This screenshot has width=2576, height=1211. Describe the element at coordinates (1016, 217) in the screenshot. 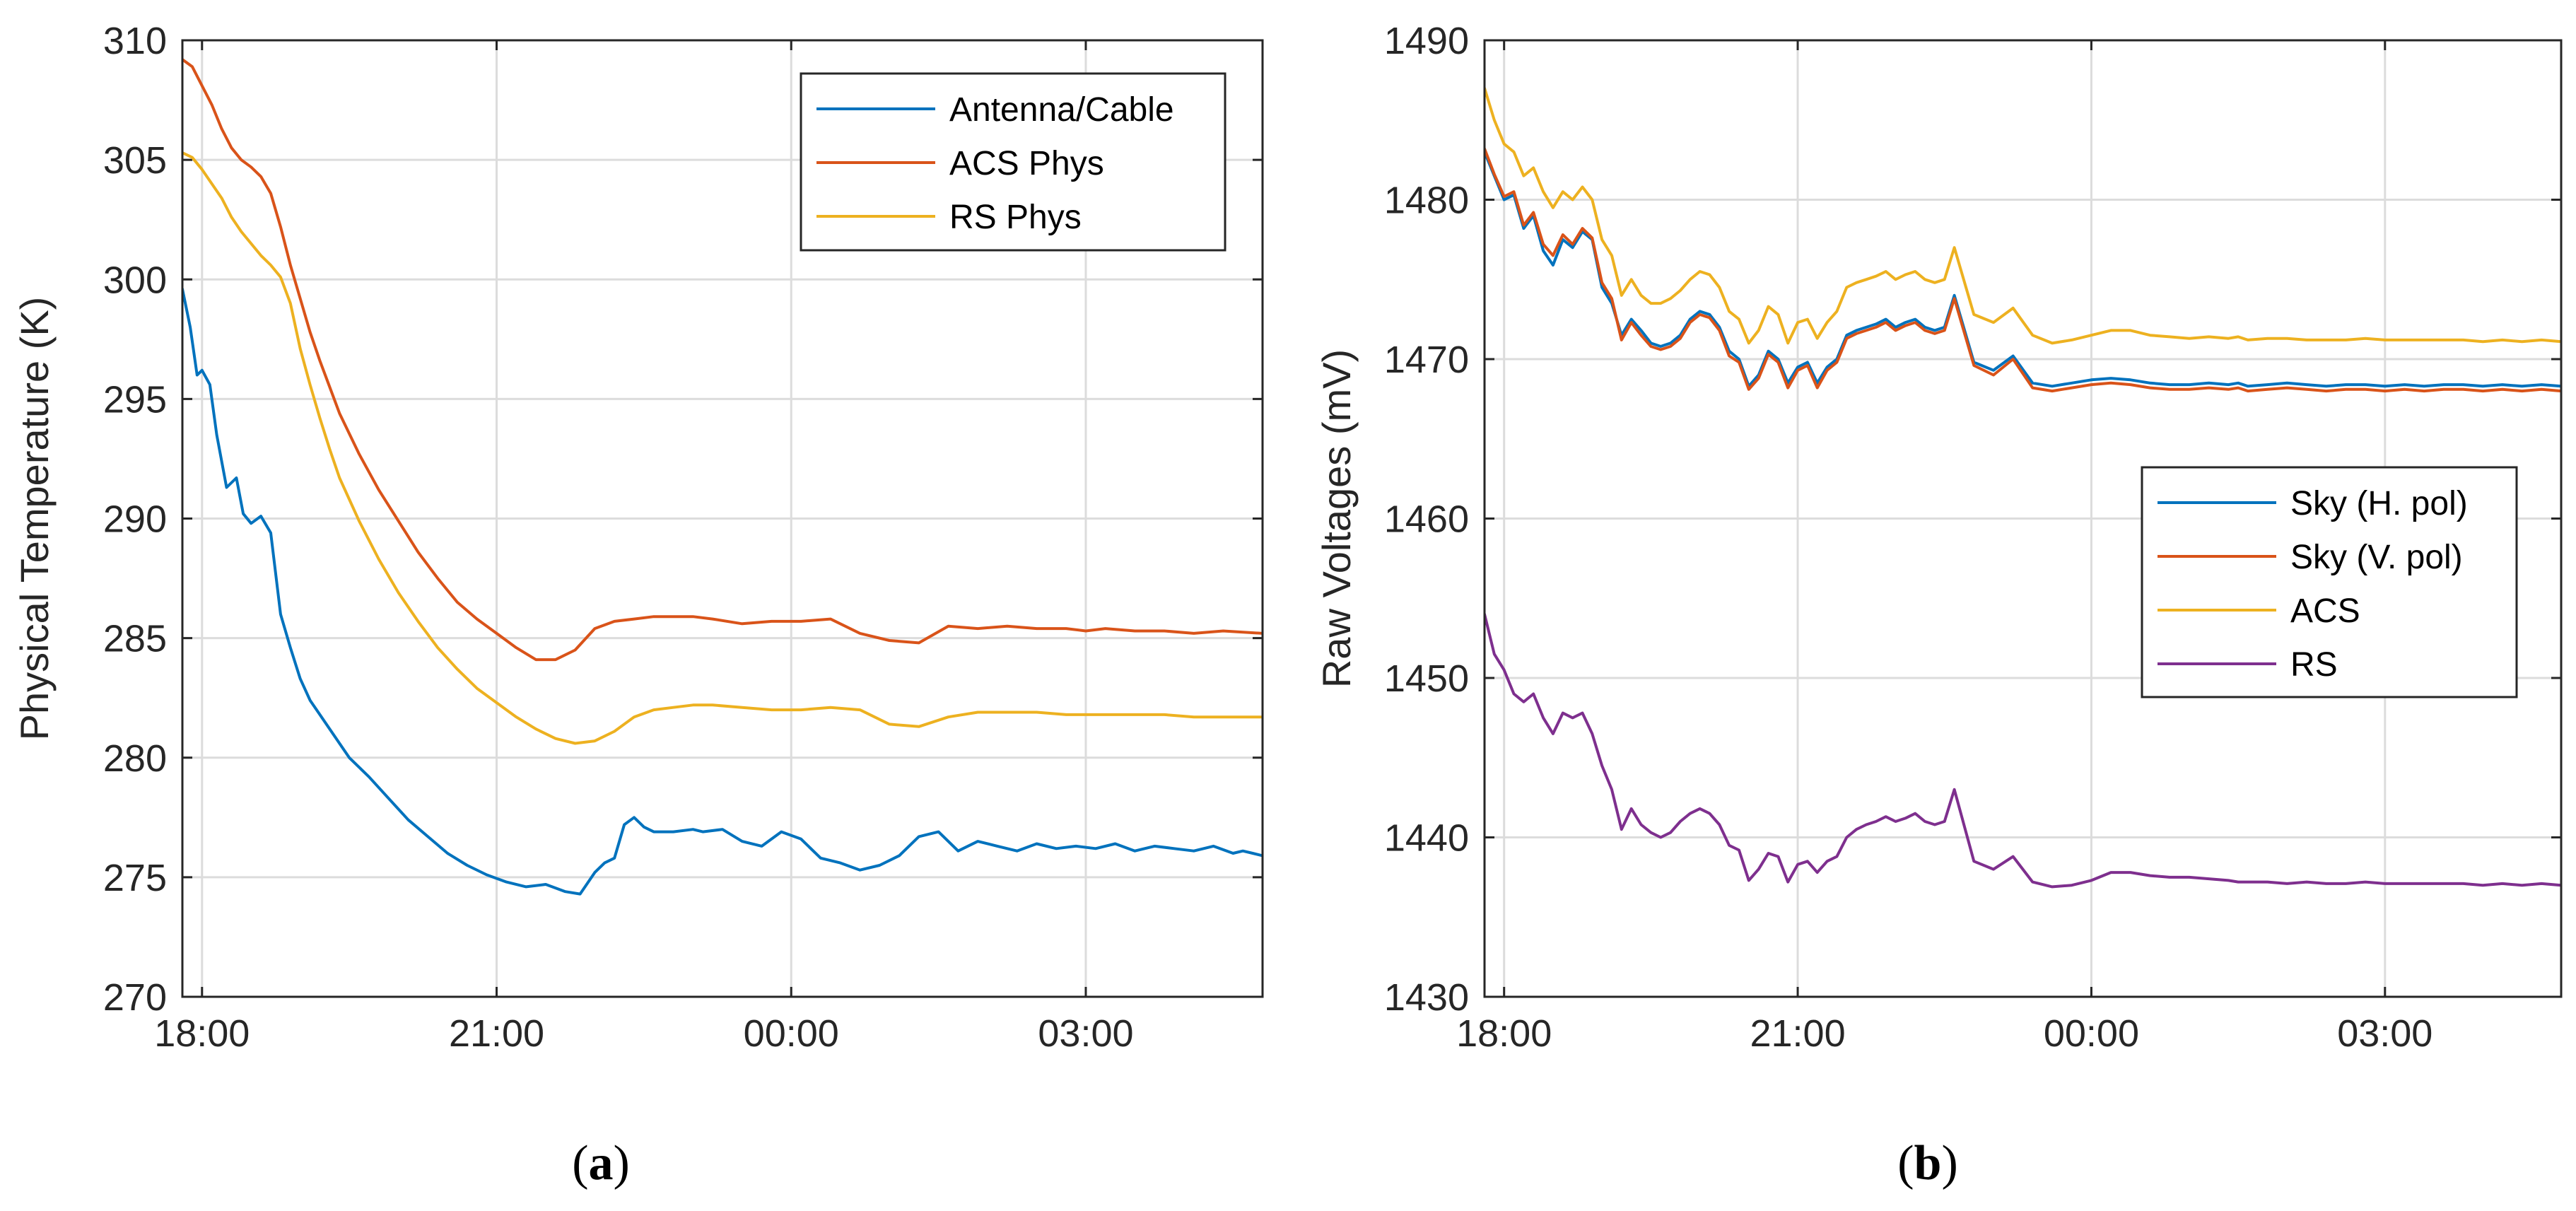

I see `legend-label-rs-phys: RS Phys` at that location.